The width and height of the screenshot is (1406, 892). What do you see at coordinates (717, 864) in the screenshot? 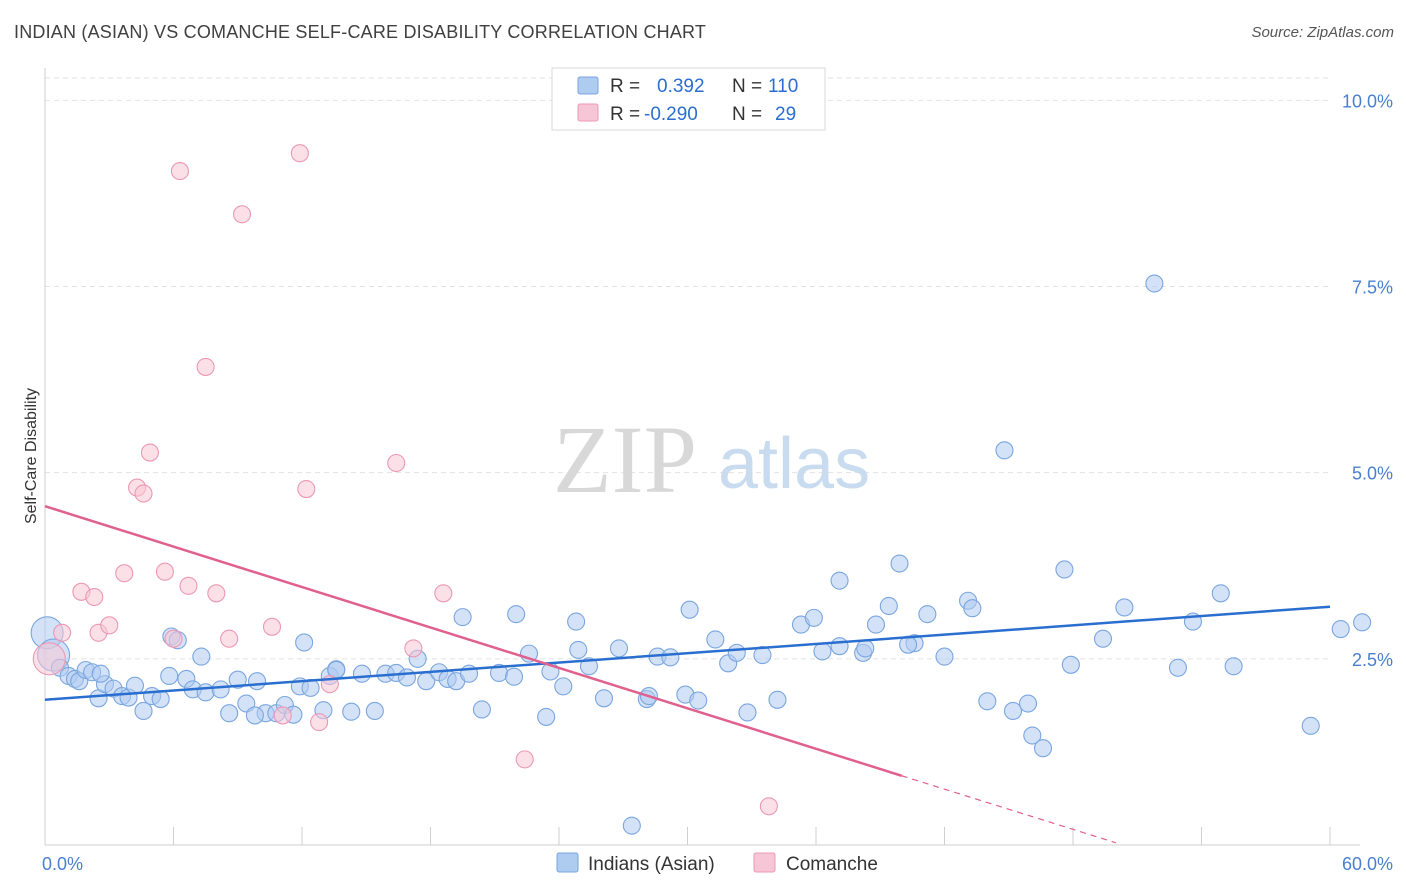
I see `x-tick-labels: 0.0% 60.0%` at bounding box center [717, 864].